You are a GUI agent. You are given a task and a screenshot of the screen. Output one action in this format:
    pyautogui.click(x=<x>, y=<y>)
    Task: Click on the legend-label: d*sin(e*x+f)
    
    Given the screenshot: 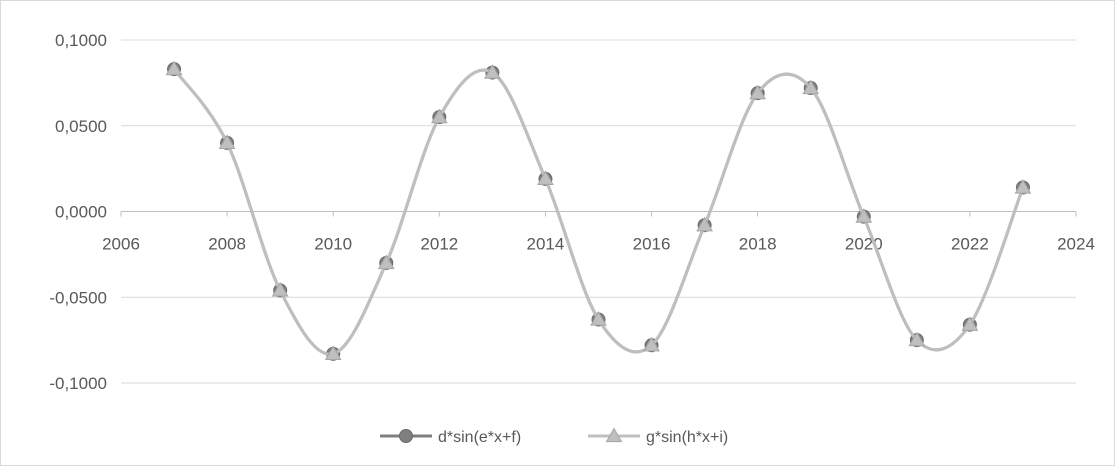 What is the action you would take?
    pyautogui.click(x=479, y=437)
    